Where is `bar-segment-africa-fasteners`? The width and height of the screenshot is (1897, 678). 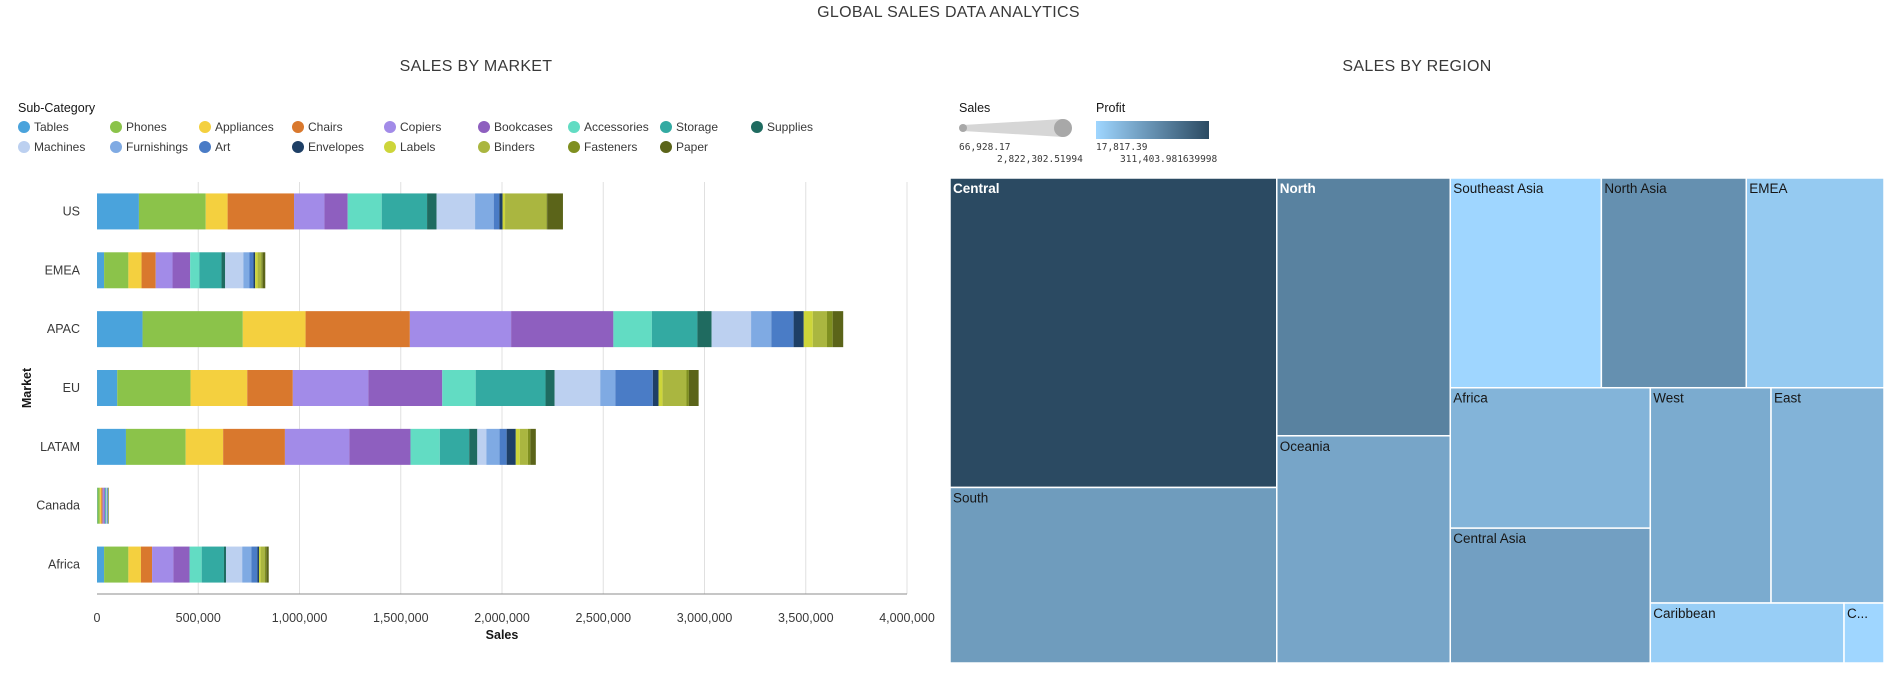 bar-segment-africa-fasteners is located at coordinates (265, 564).